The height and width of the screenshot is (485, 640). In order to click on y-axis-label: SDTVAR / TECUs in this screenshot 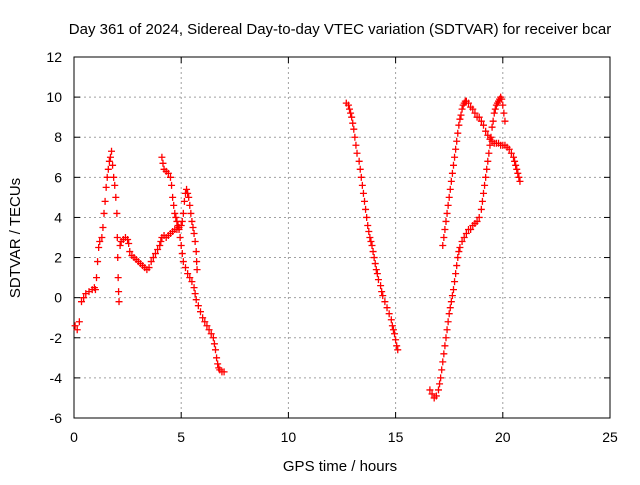, I will do `click(15, 238)`.